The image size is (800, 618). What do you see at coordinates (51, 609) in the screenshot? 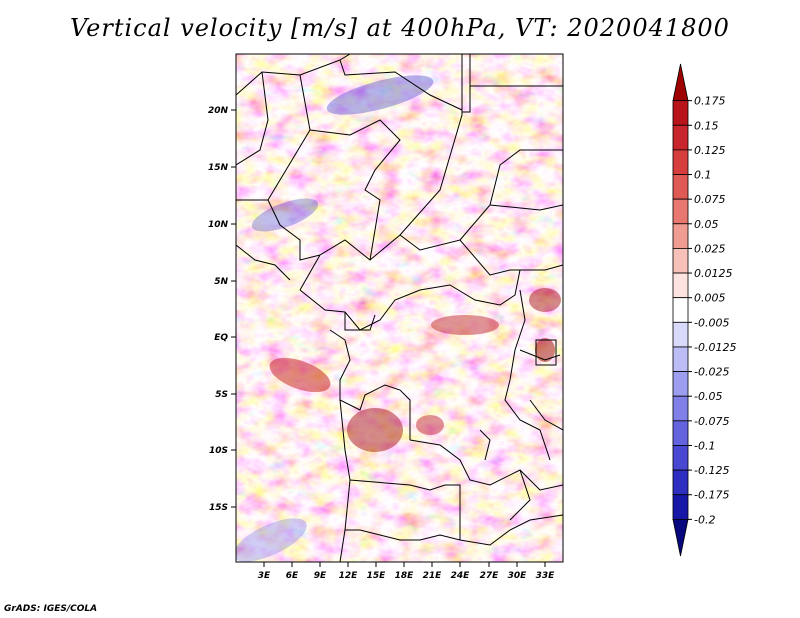
I see `grads-credit: GrADS: IGES/COLA` at bounding box center [51, 609].